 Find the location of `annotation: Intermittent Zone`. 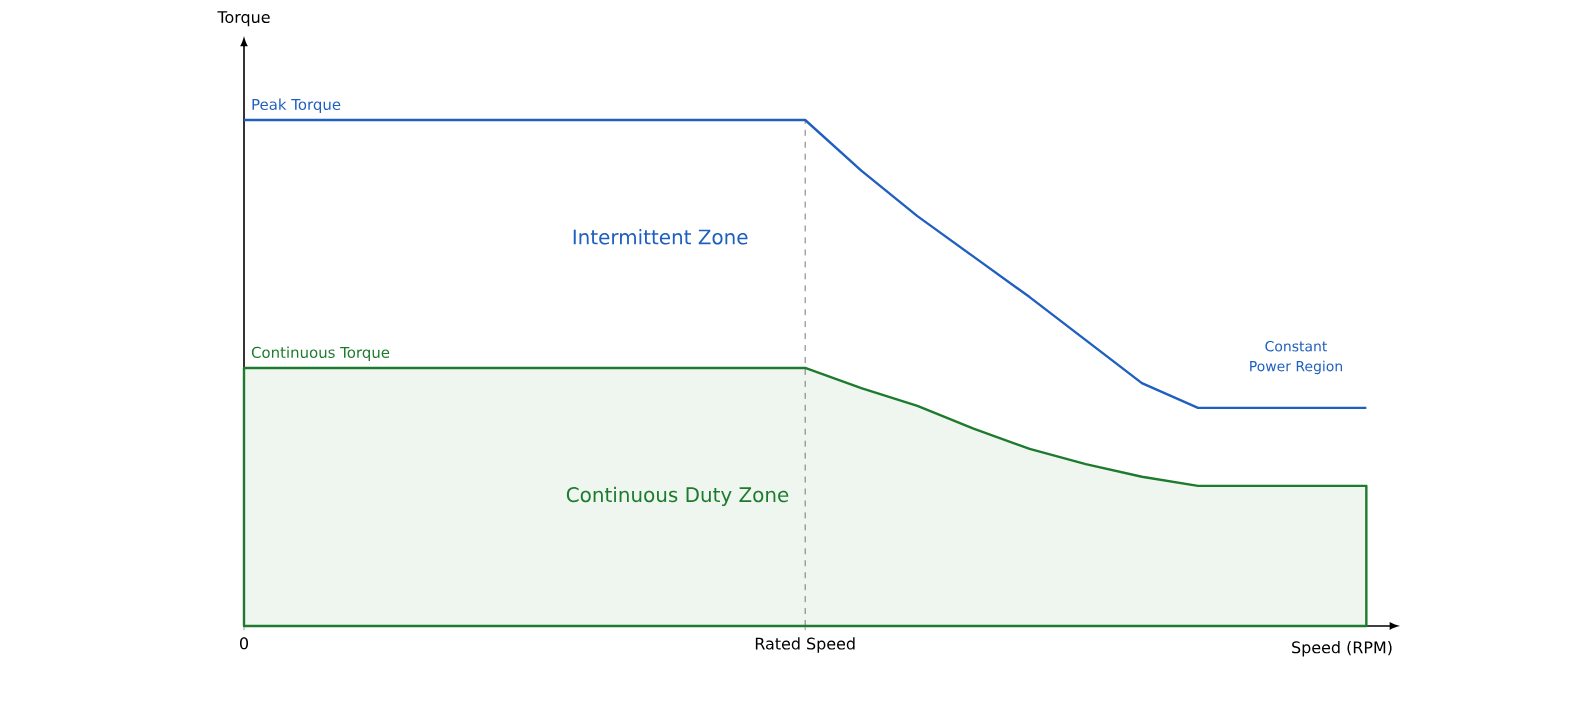

annotation: Intermittent Zone is located at coordinates (660, 237).